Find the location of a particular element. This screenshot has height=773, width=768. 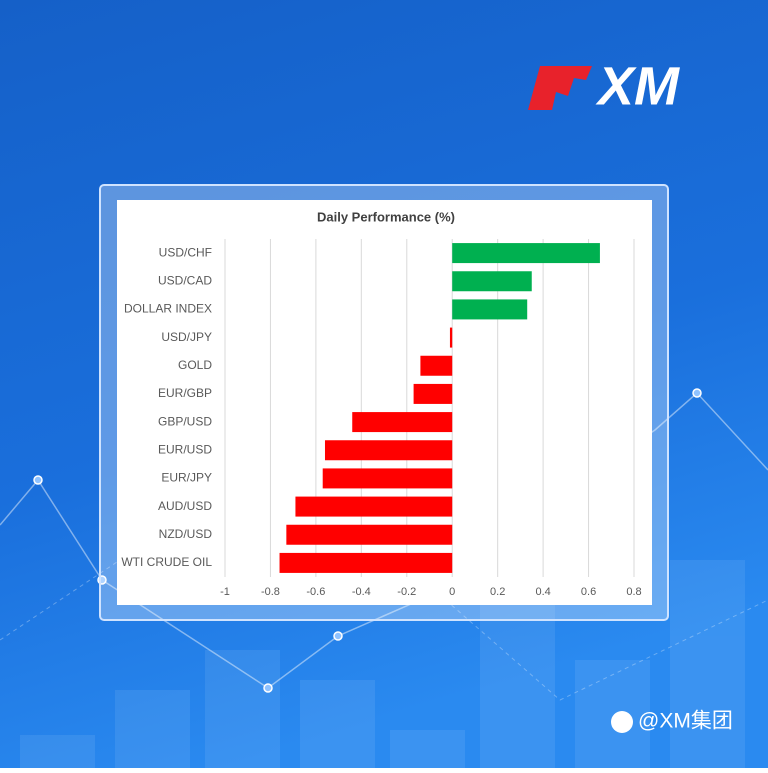

x-tick-label: -0.4 is located at coordinates (361, 592).